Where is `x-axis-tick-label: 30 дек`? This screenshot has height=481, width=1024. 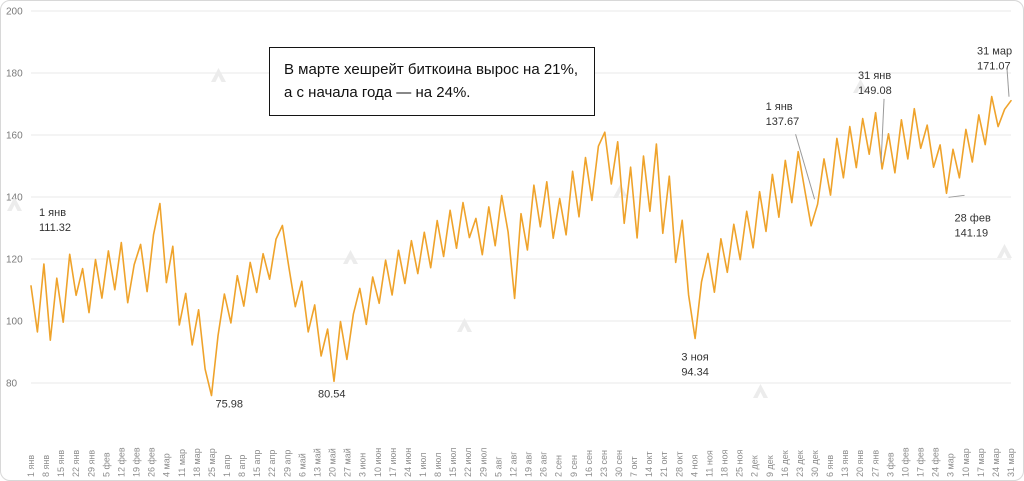 x-axis-tick-label: 30 дек is located at coordinates (815, 463).